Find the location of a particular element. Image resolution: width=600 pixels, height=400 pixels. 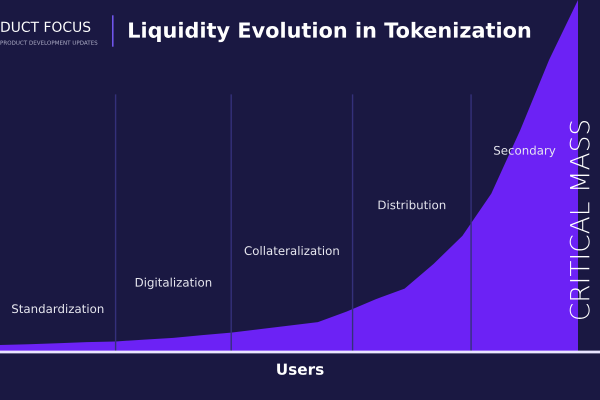

annotation: Digitalization is located at coordinates (174, 284).